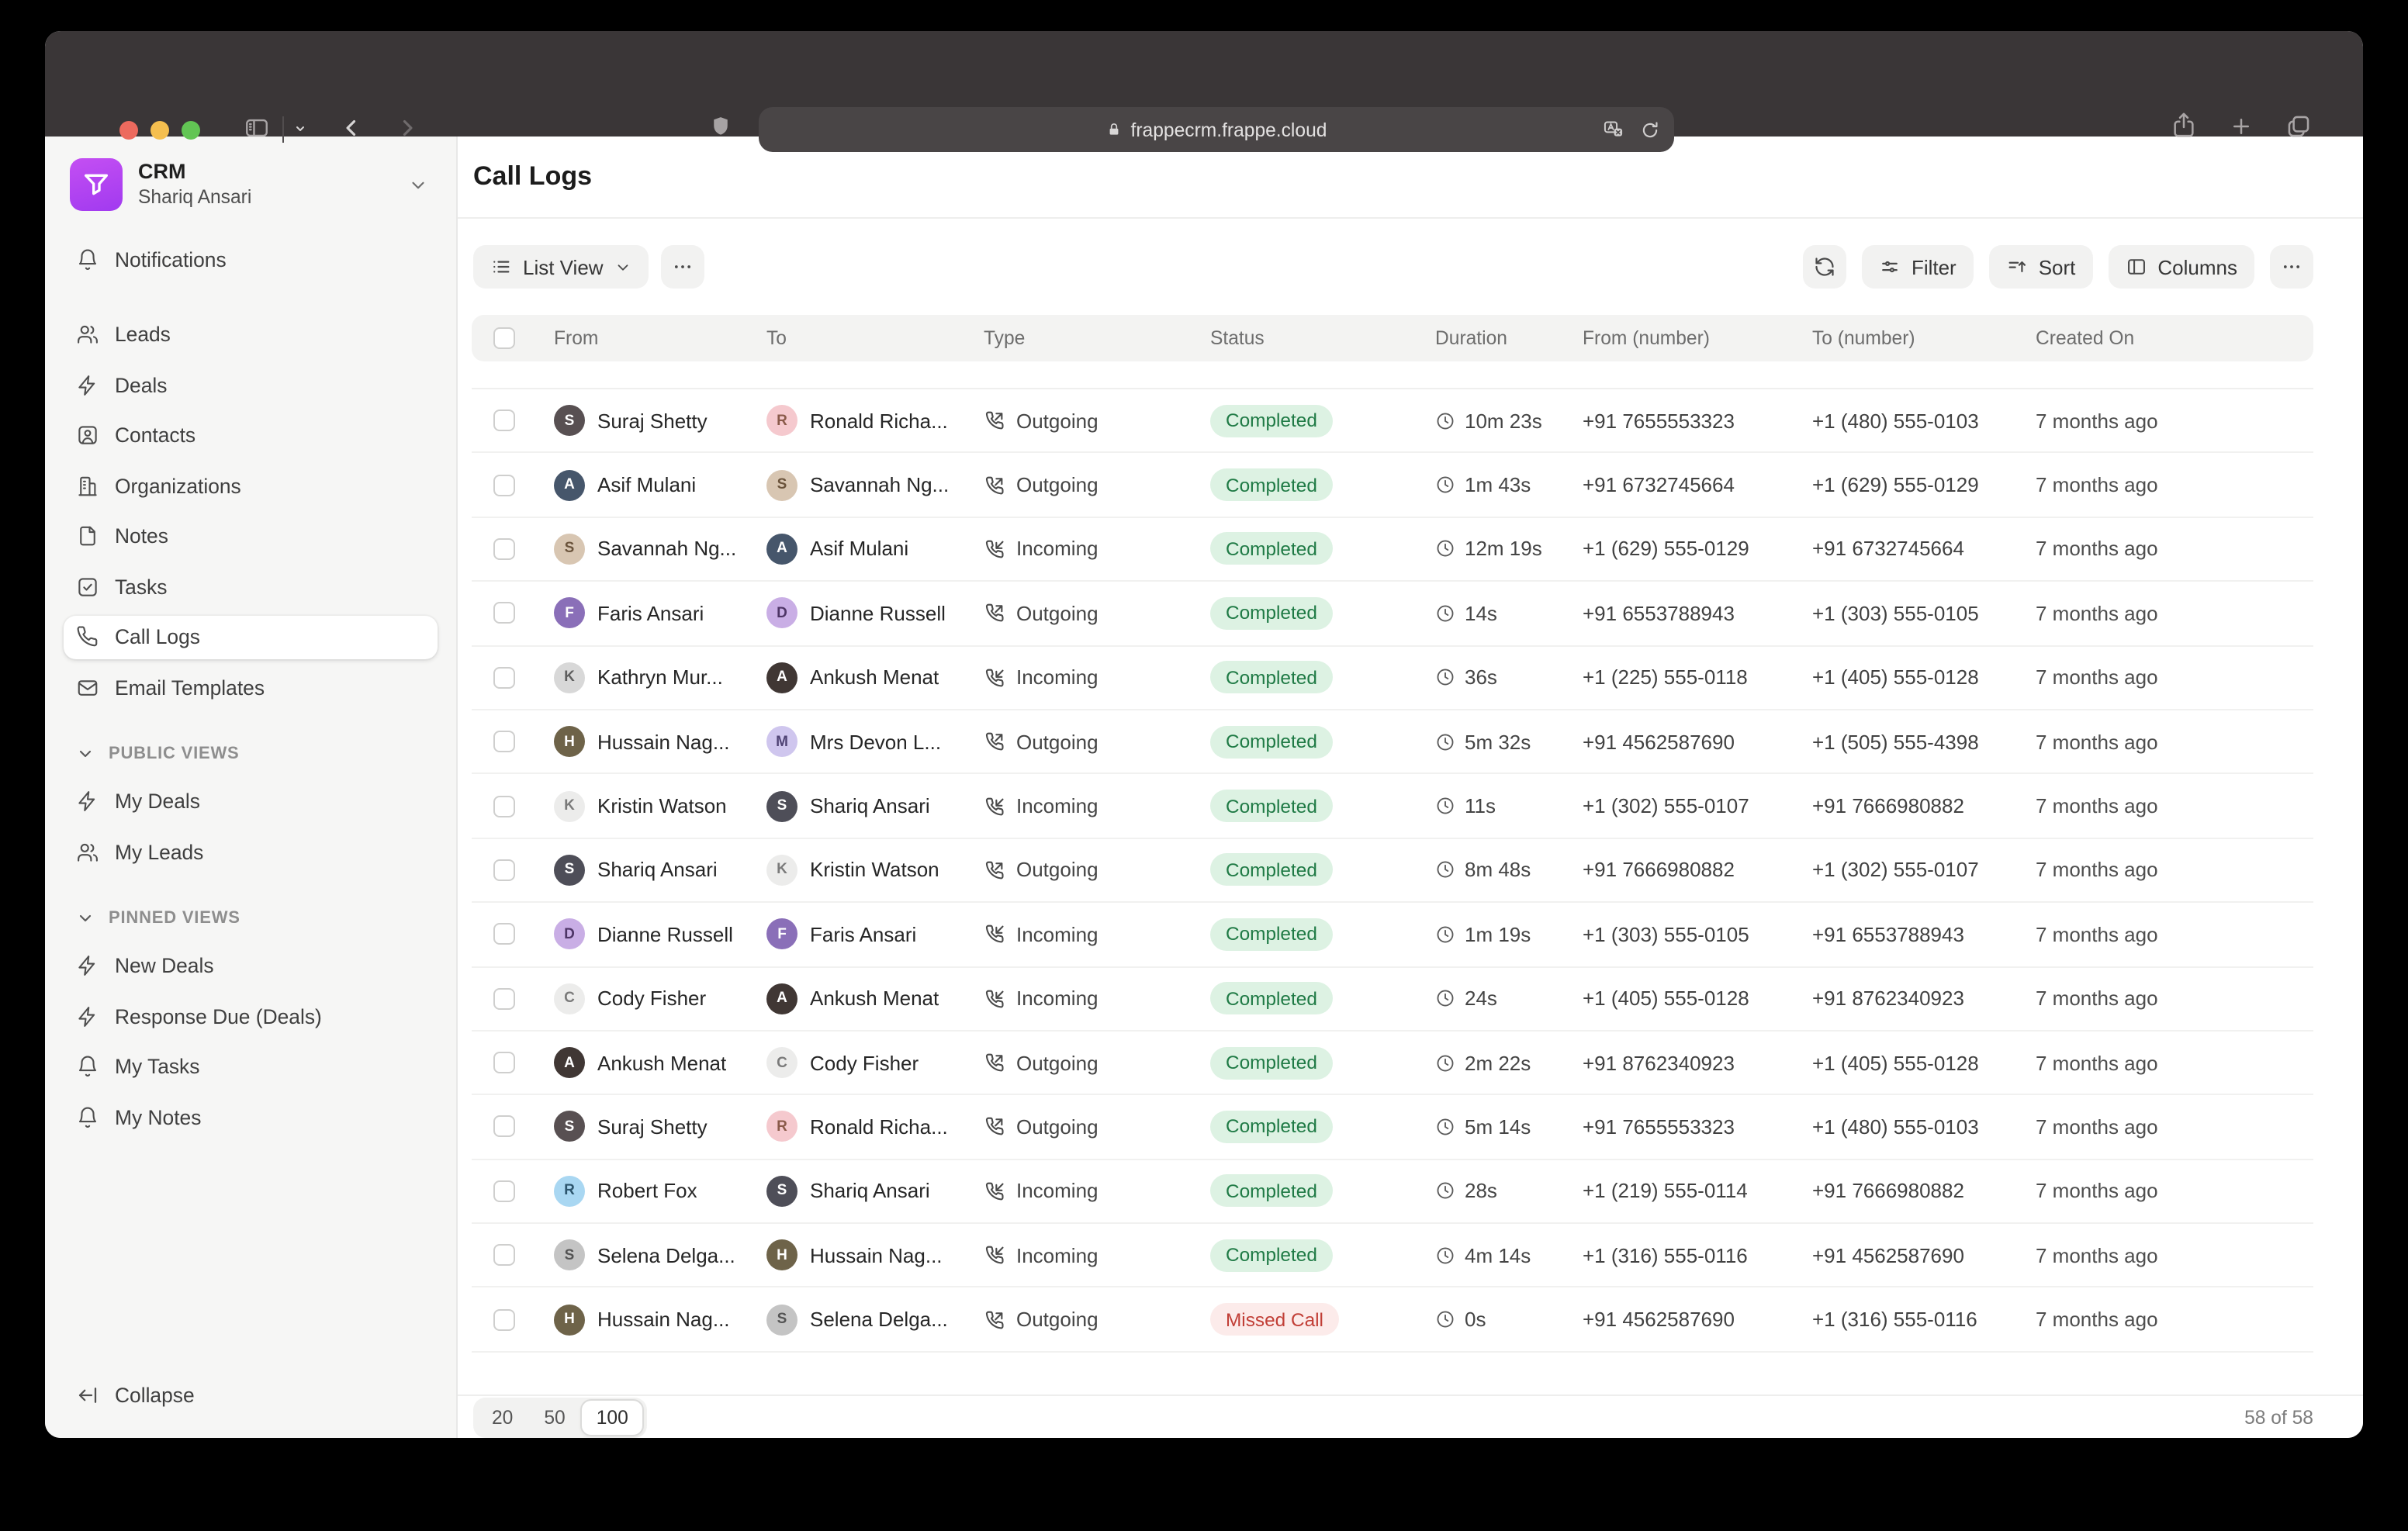  Describe the element at coordinates (561, 267) in the screenshot. I see `view-switcher-button: List View` at that location.